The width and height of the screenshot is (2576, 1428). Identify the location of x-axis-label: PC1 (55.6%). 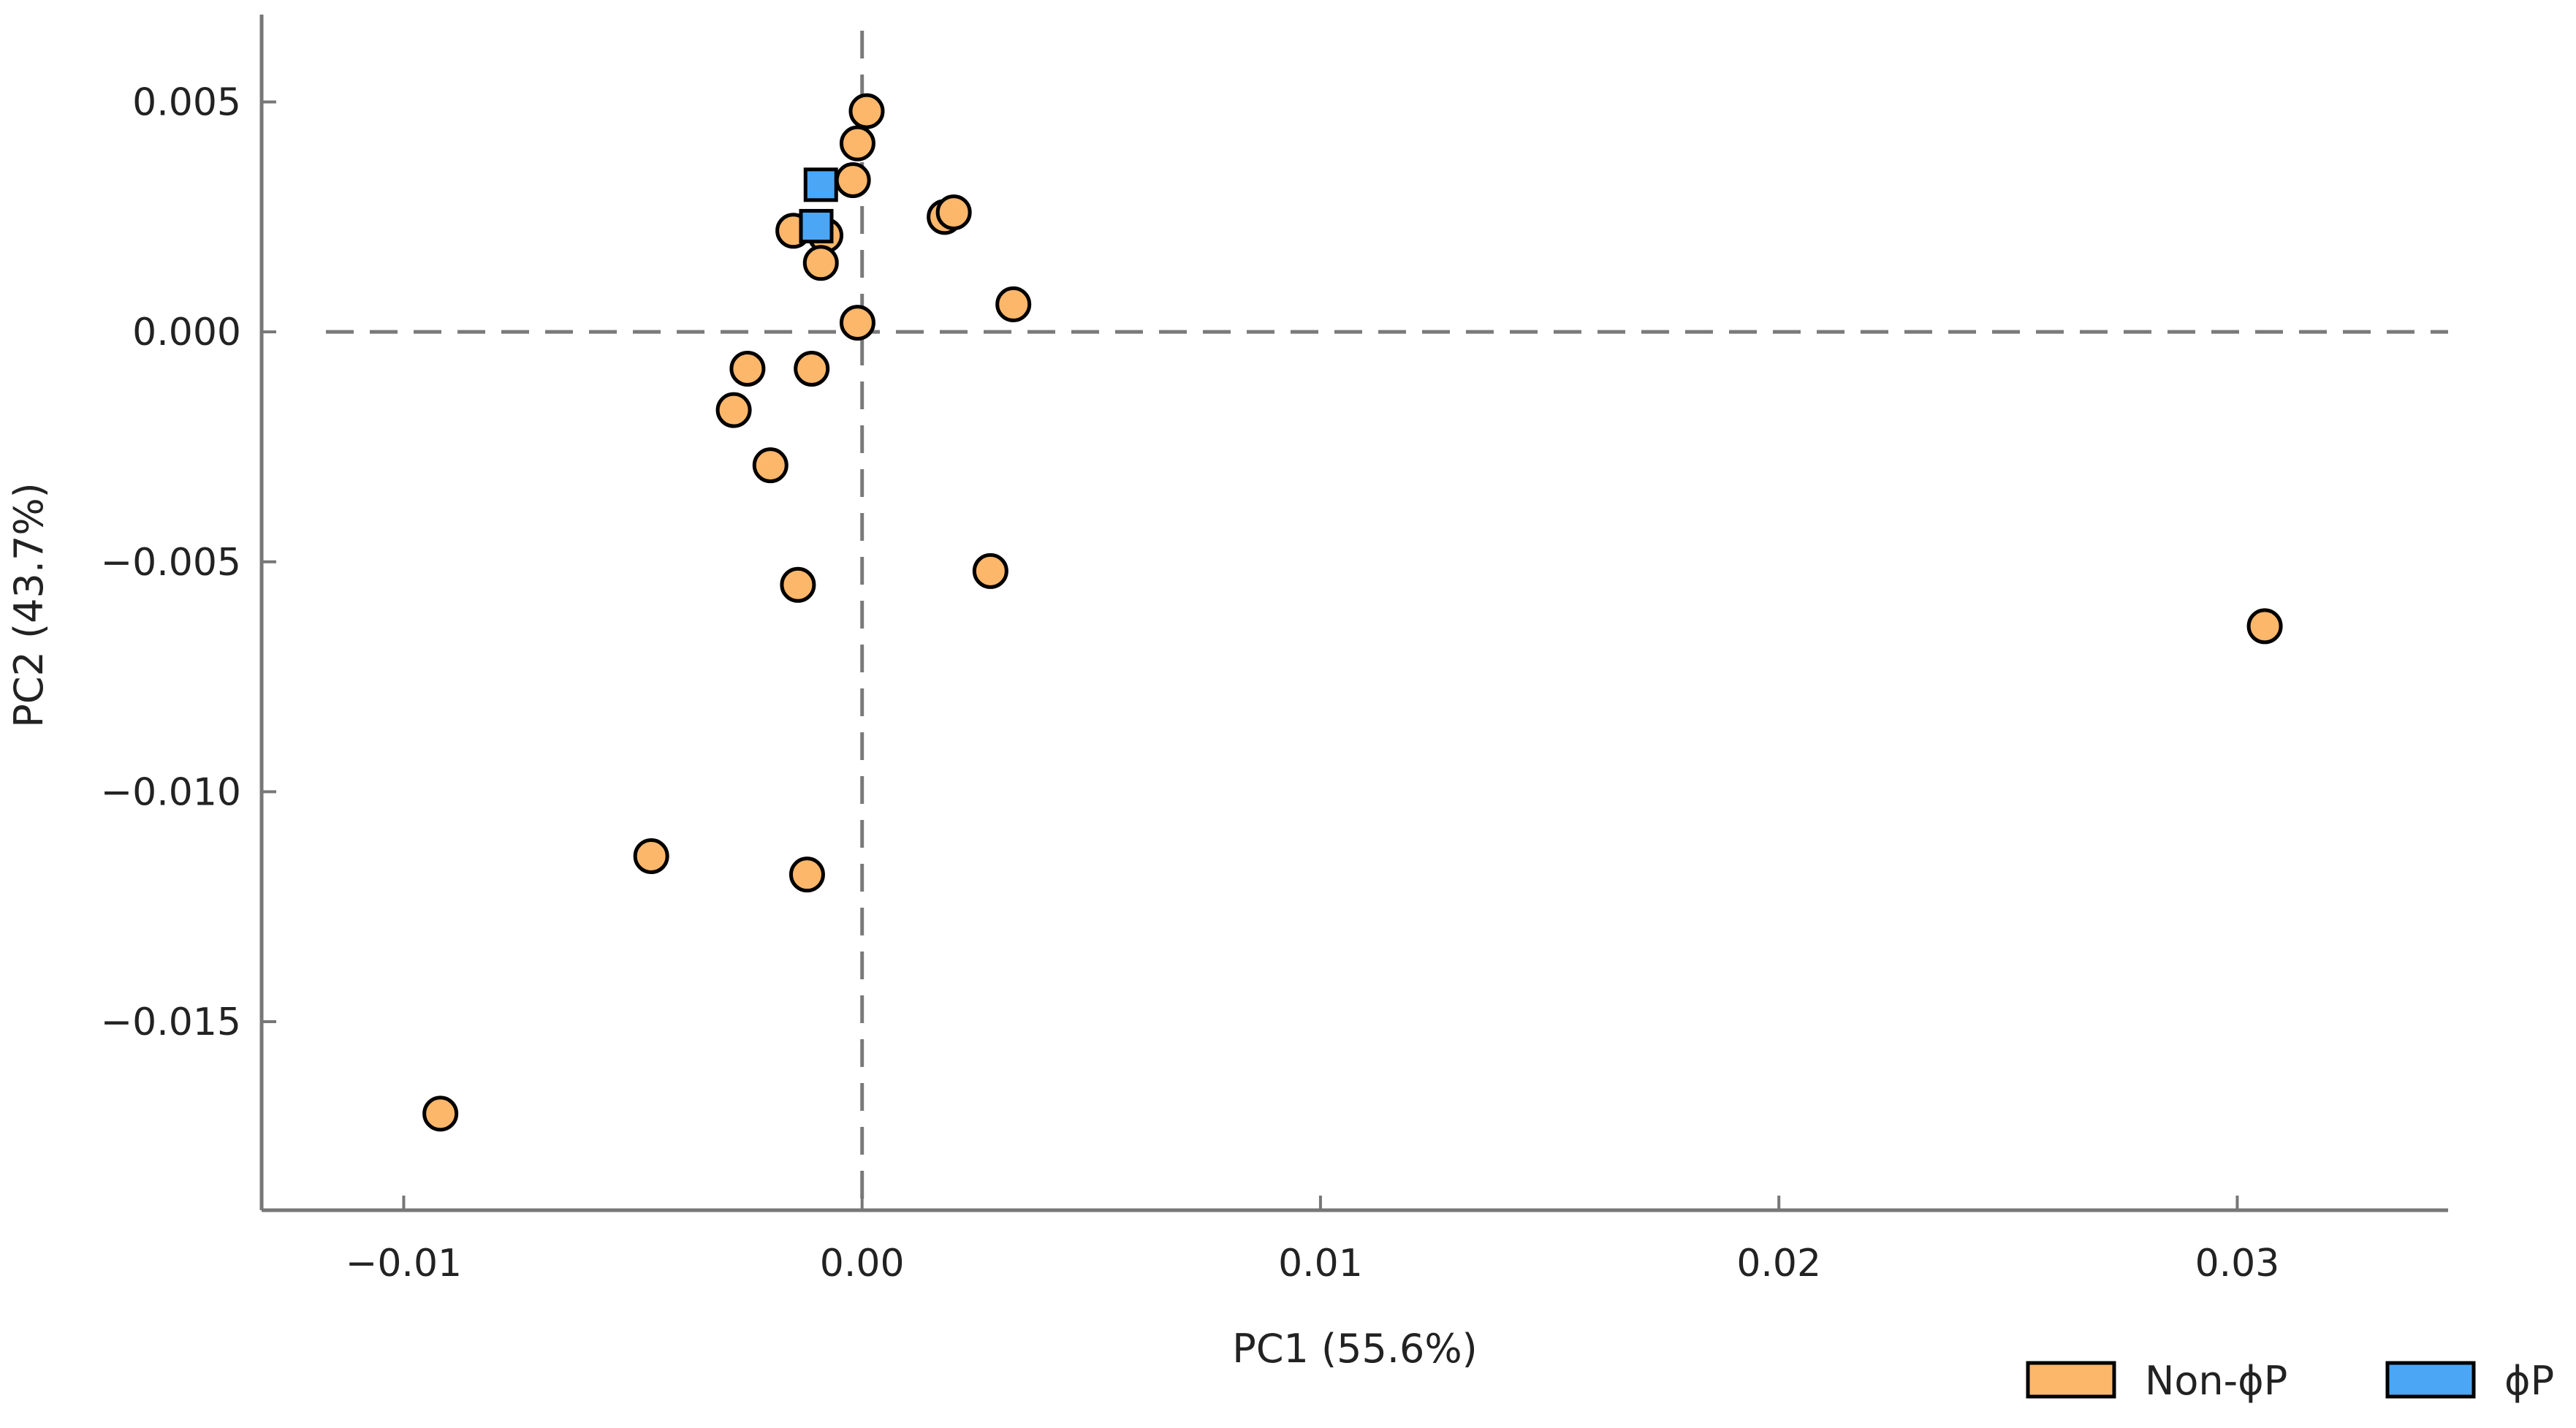
(1354, 1349).